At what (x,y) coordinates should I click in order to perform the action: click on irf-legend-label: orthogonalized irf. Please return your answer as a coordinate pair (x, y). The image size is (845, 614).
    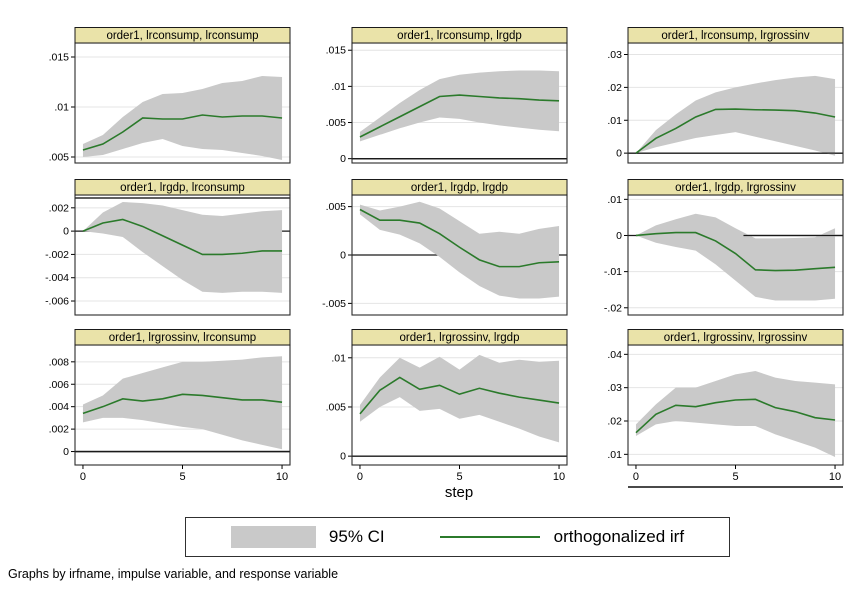
    Looking at the image, I should click on (619, 536).